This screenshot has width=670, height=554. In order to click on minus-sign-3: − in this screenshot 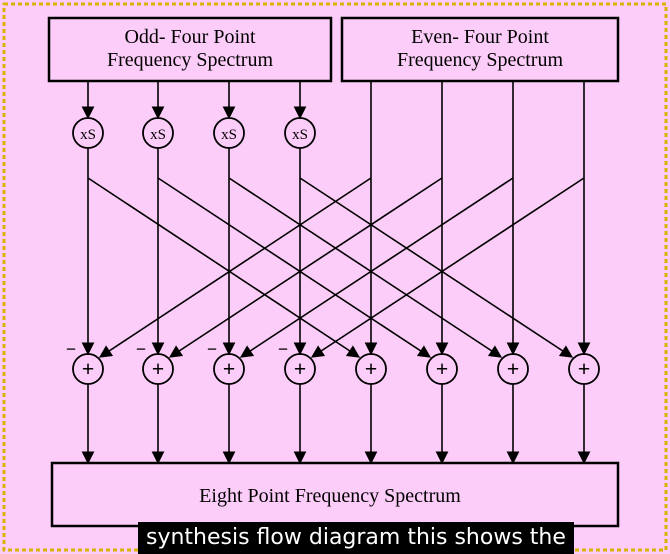, I will do `click(283, 349)`.